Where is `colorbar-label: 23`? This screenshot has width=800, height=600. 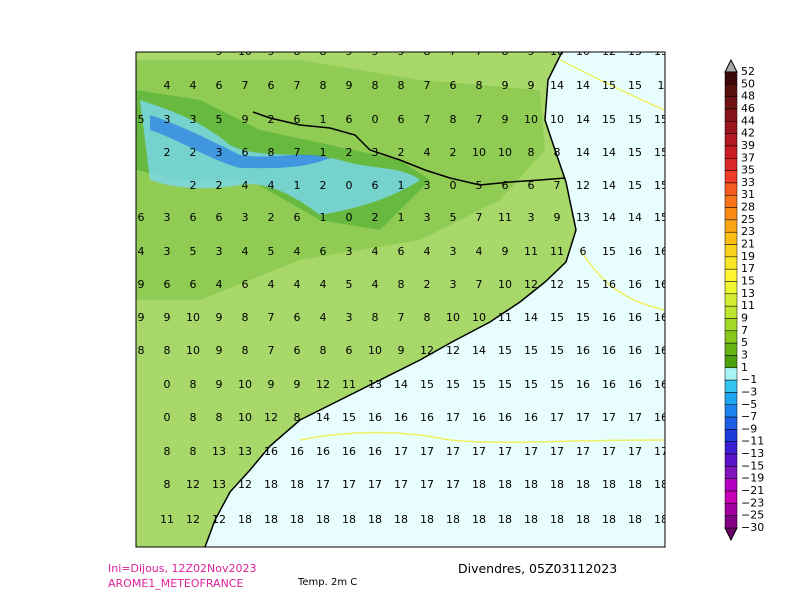
colorbar-label: 23 is located at coordinates (748, 231).